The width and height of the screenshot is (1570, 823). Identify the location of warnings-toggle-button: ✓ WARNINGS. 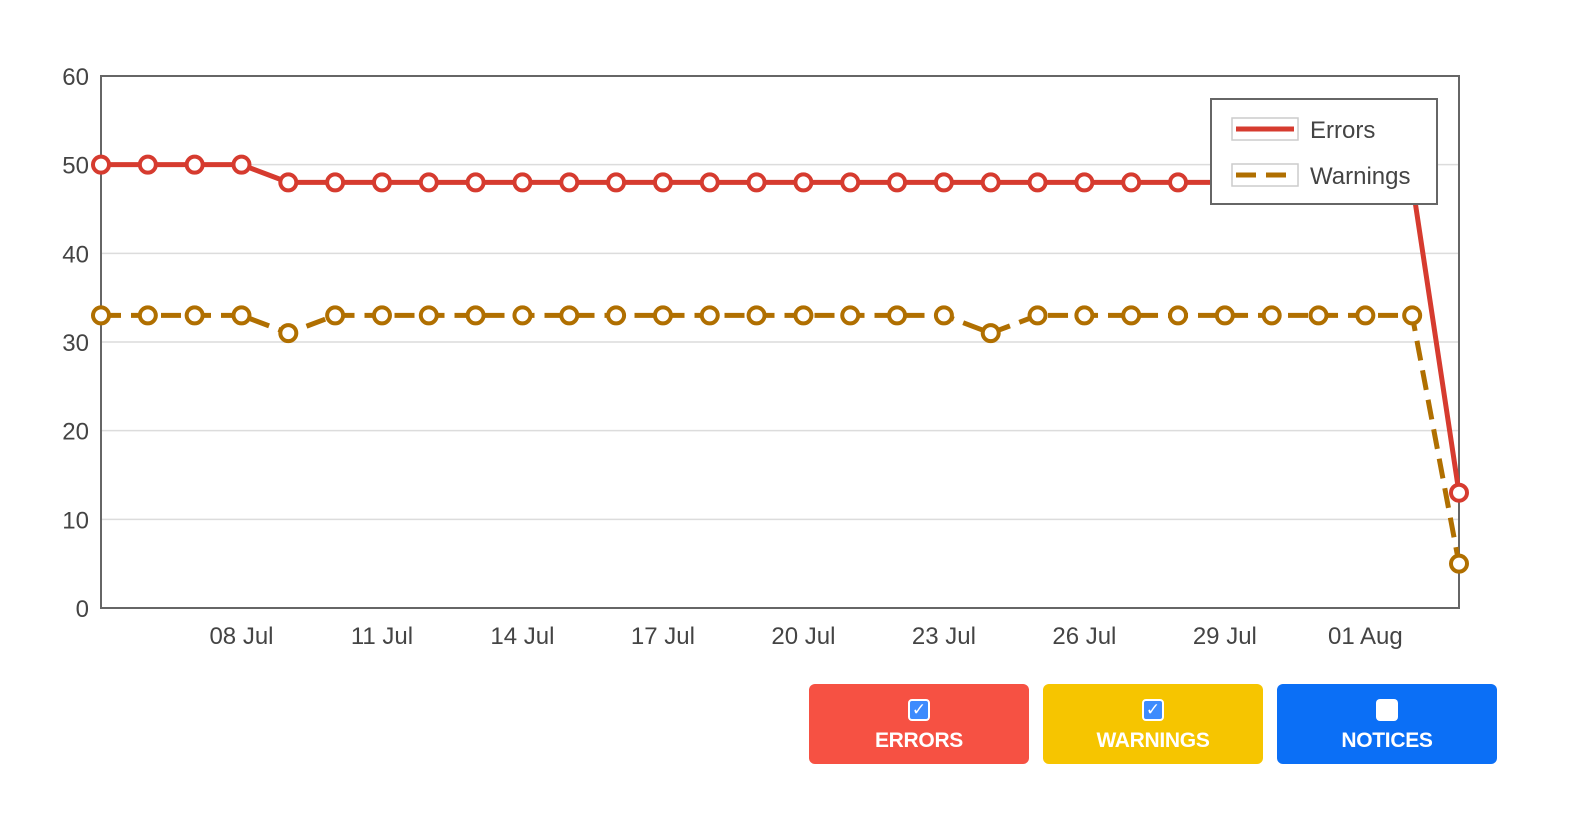
(1153, 724).